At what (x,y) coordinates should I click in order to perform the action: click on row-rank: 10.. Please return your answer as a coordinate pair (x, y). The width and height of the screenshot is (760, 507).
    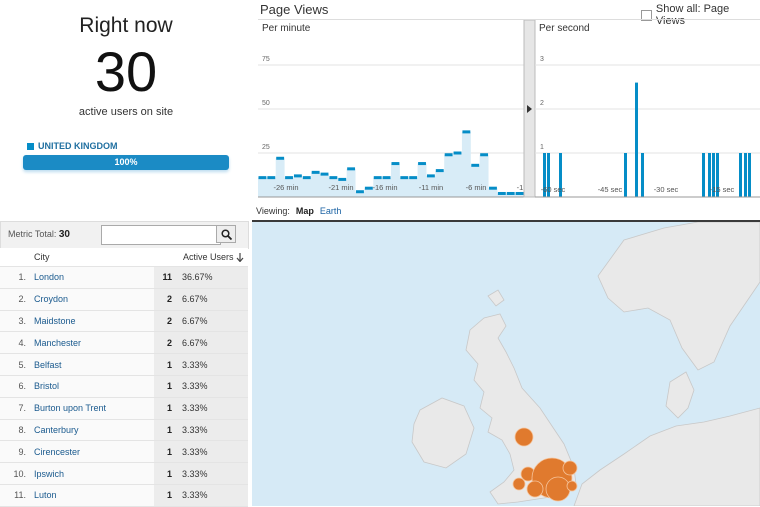
    Looking at the image, I should click on (15, 473).